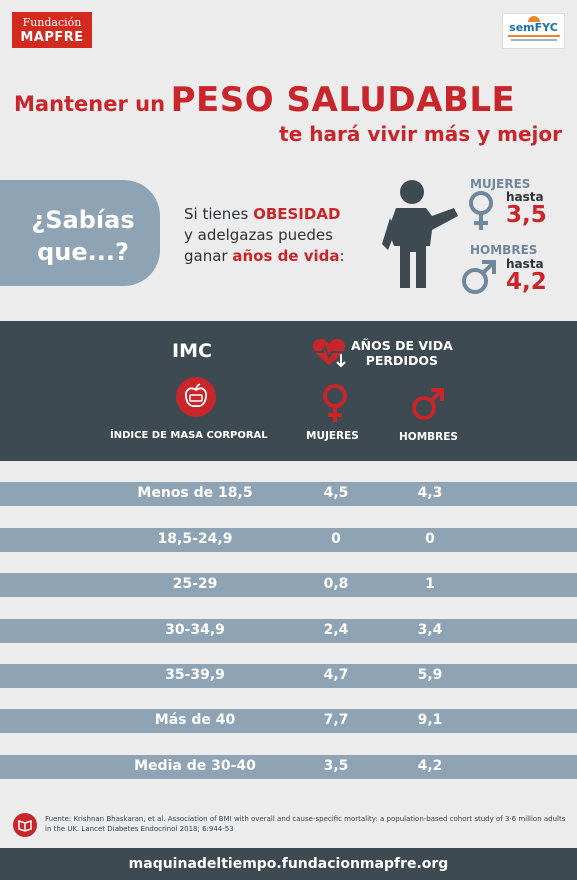 This screenshot has width=577, height=880. What do you see at coordinates (430, 630) in the screenshot?
I see `hombres-cell: 3,4` at bounding box center [430, 630].